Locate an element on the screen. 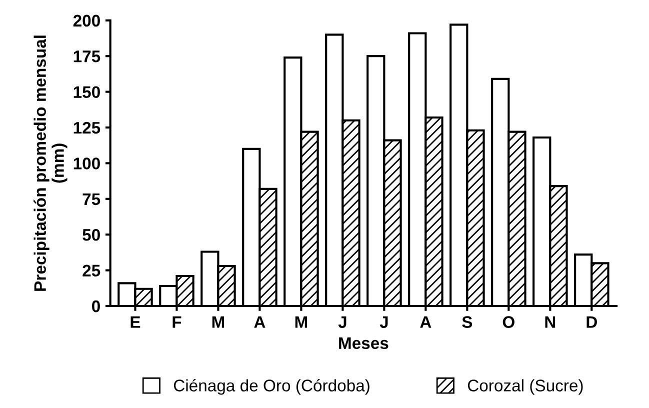  x-tick-label: D is located at coordinates (591, 322).